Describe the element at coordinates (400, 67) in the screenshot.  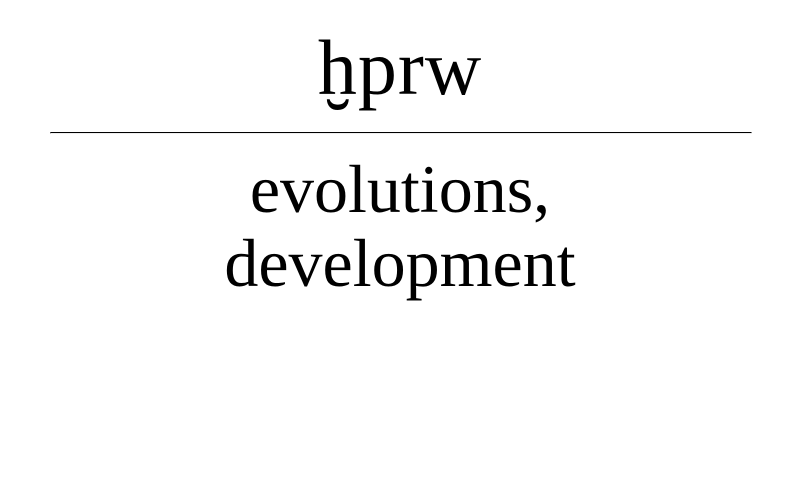
I see `headword: ḫprw` at that location.